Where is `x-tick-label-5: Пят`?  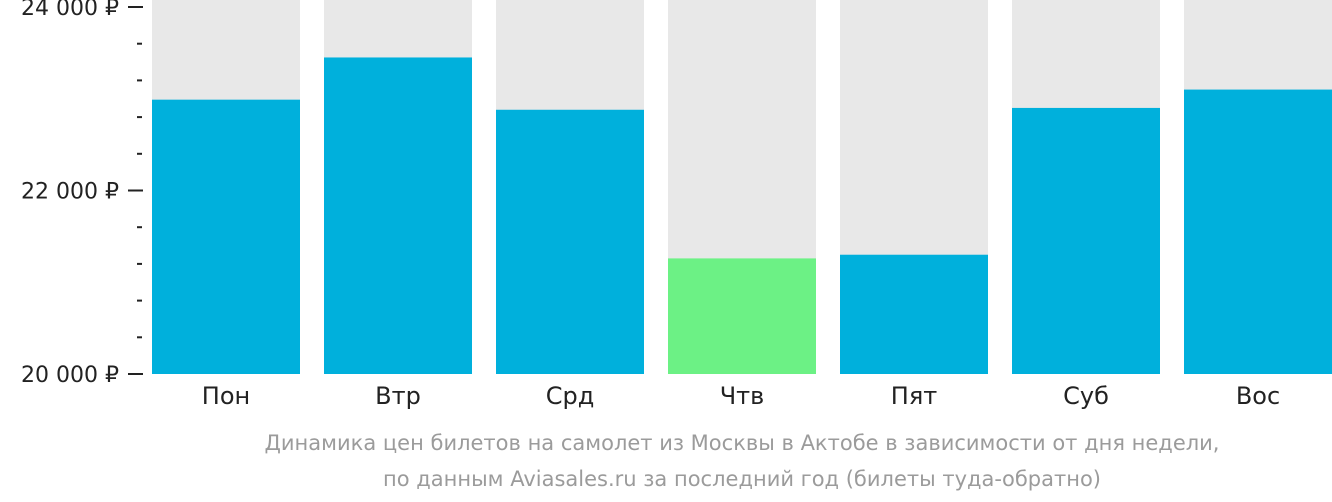 x-tick-label-5: Пят is located at coordinates (914, 396).